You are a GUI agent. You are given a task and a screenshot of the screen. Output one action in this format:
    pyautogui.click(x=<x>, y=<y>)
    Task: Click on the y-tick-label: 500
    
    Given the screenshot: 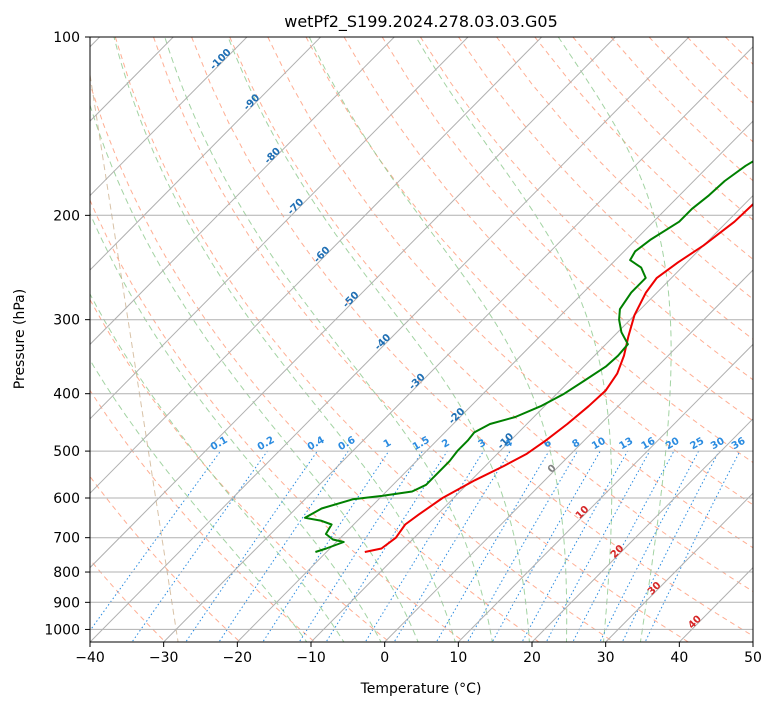 What is the action you would take?
    pyautogui.click(x=66, y=452)
    